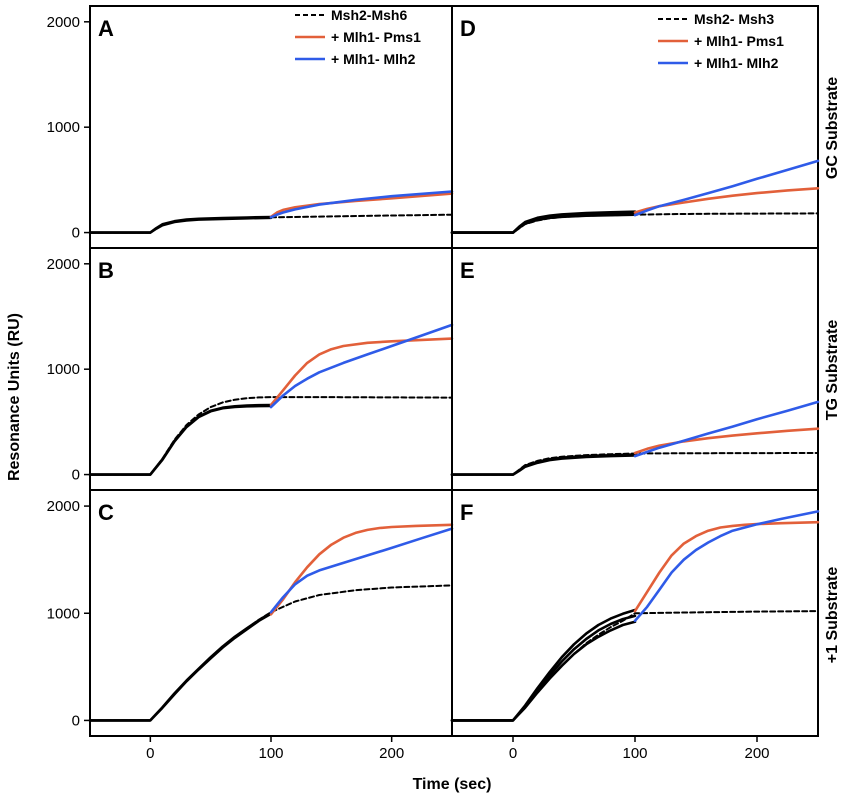 The height and width of the screenshot is (800, 845). I want to click on panel-letter: B, so click(106, 270).